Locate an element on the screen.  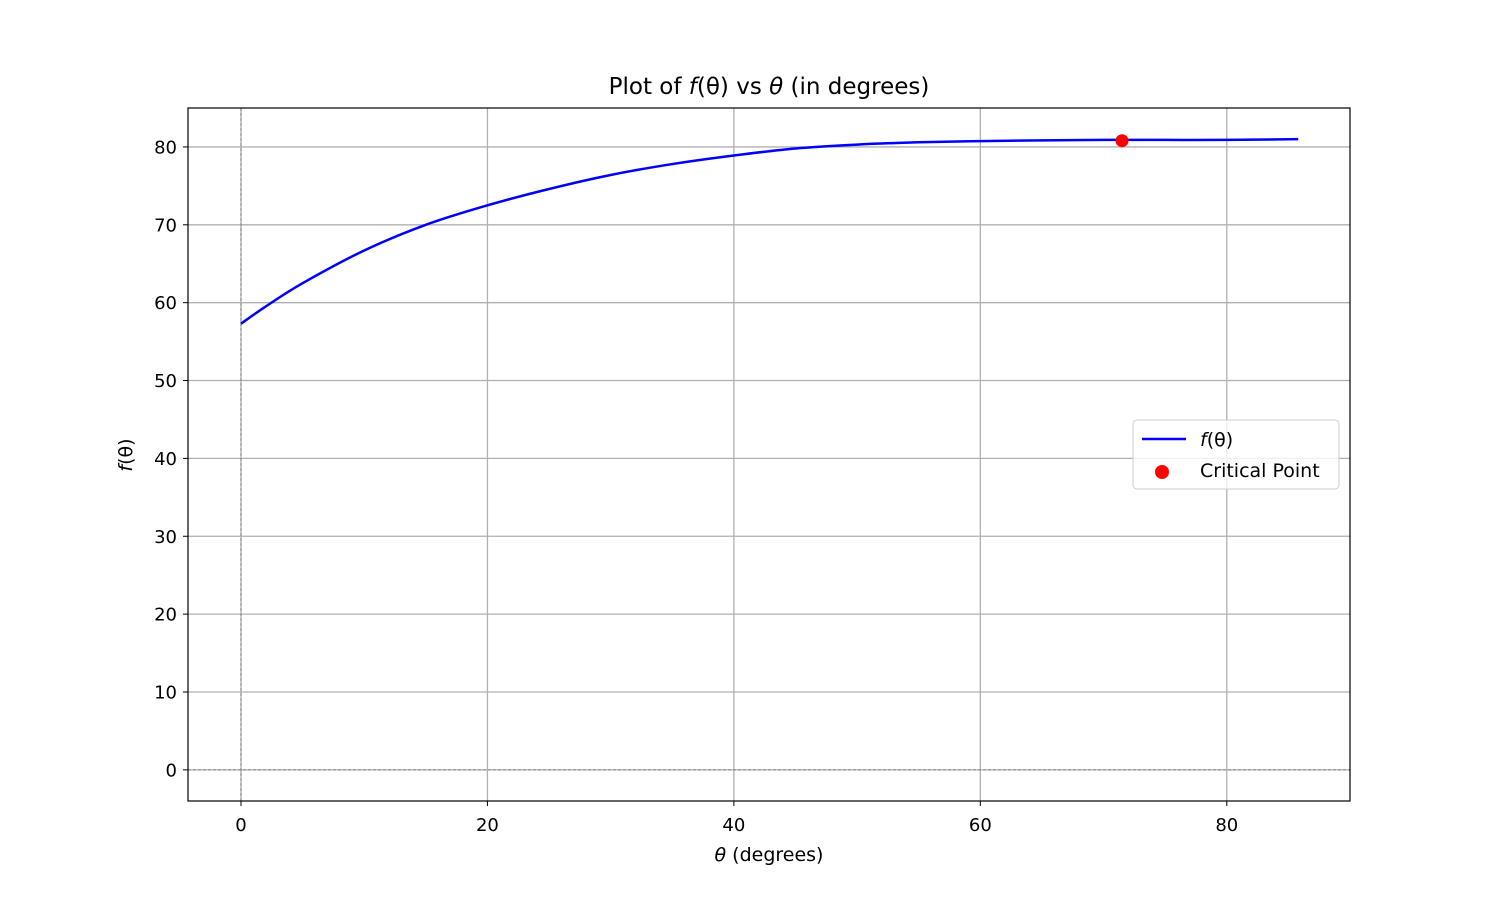
chart-title-suffix: (in degrees) is located at coordinates (856, 87).